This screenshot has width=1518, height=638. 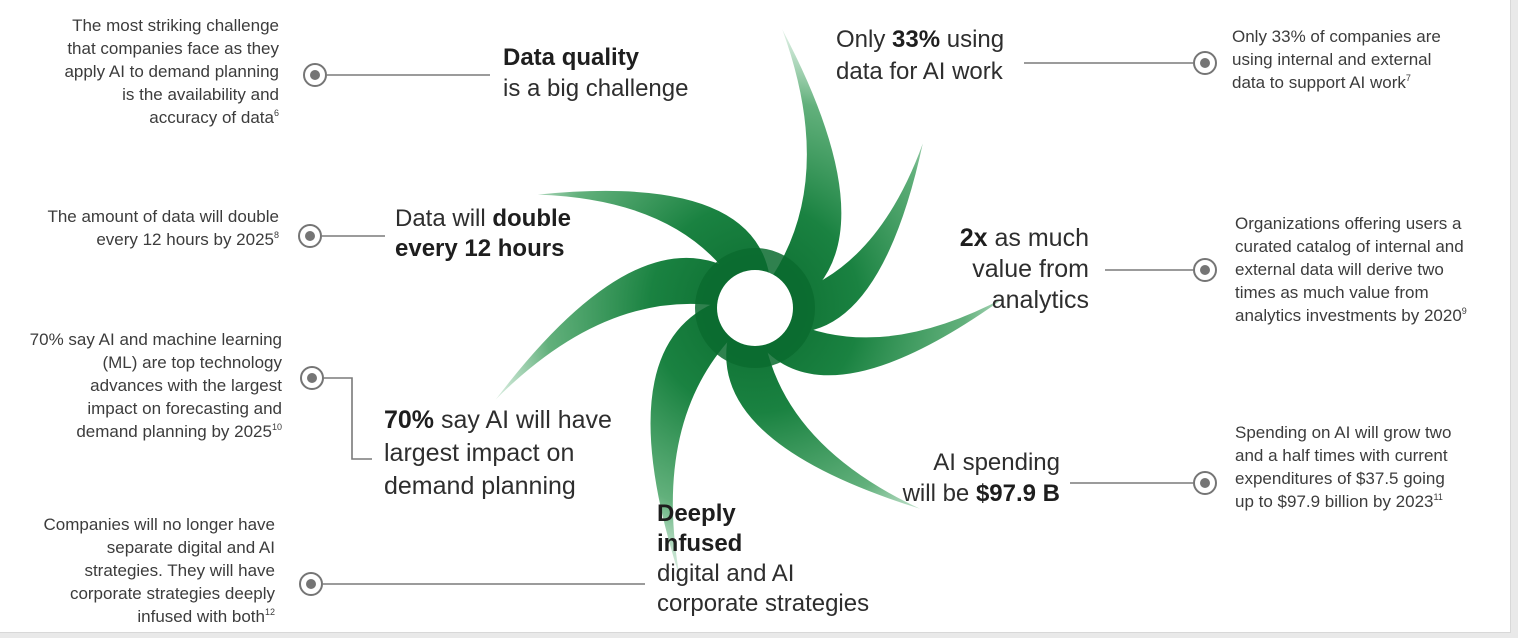 What do you see at coordinates (312, 378) in the screenshot?
I see `marker-ai-ml` at bounding box center [312, 378].